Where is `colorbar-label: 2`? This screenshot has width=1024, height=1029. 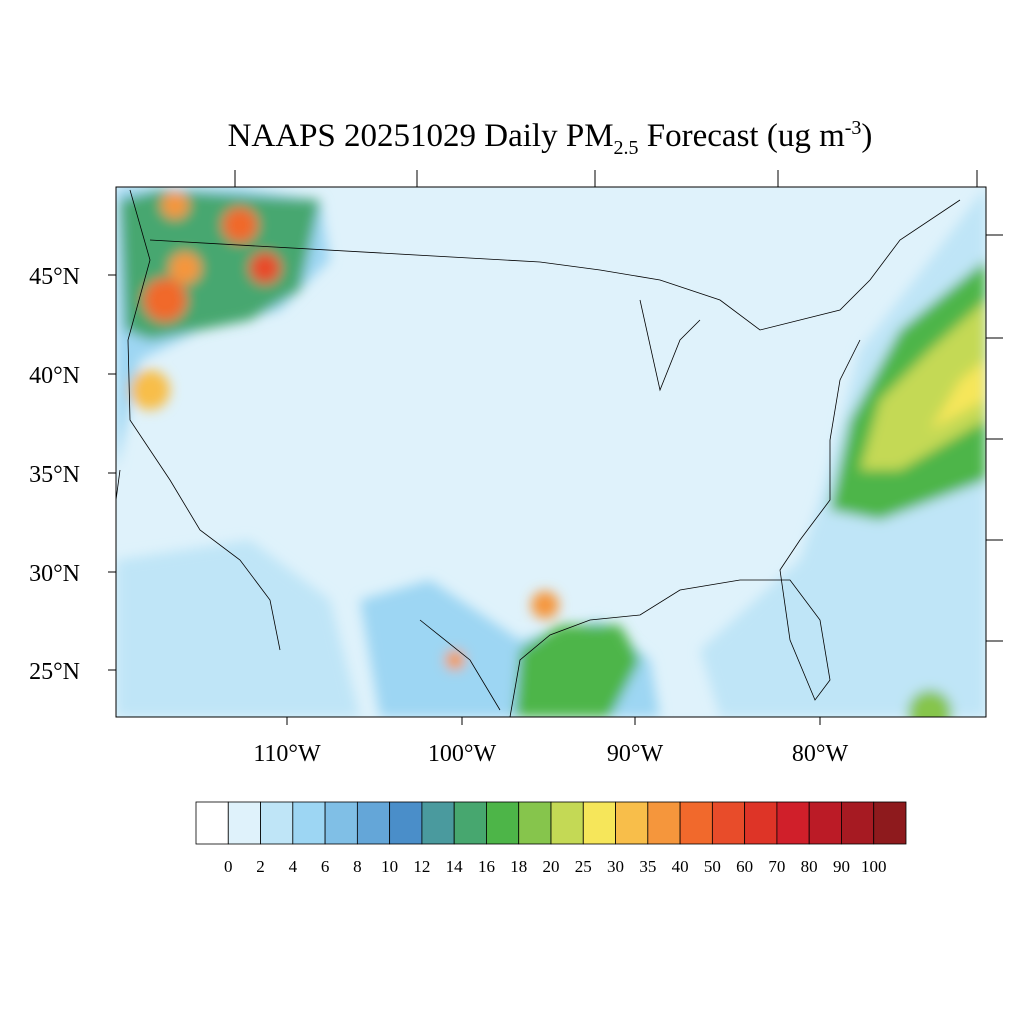
colorbar-label: 2 is located at coordinates (260, 866).